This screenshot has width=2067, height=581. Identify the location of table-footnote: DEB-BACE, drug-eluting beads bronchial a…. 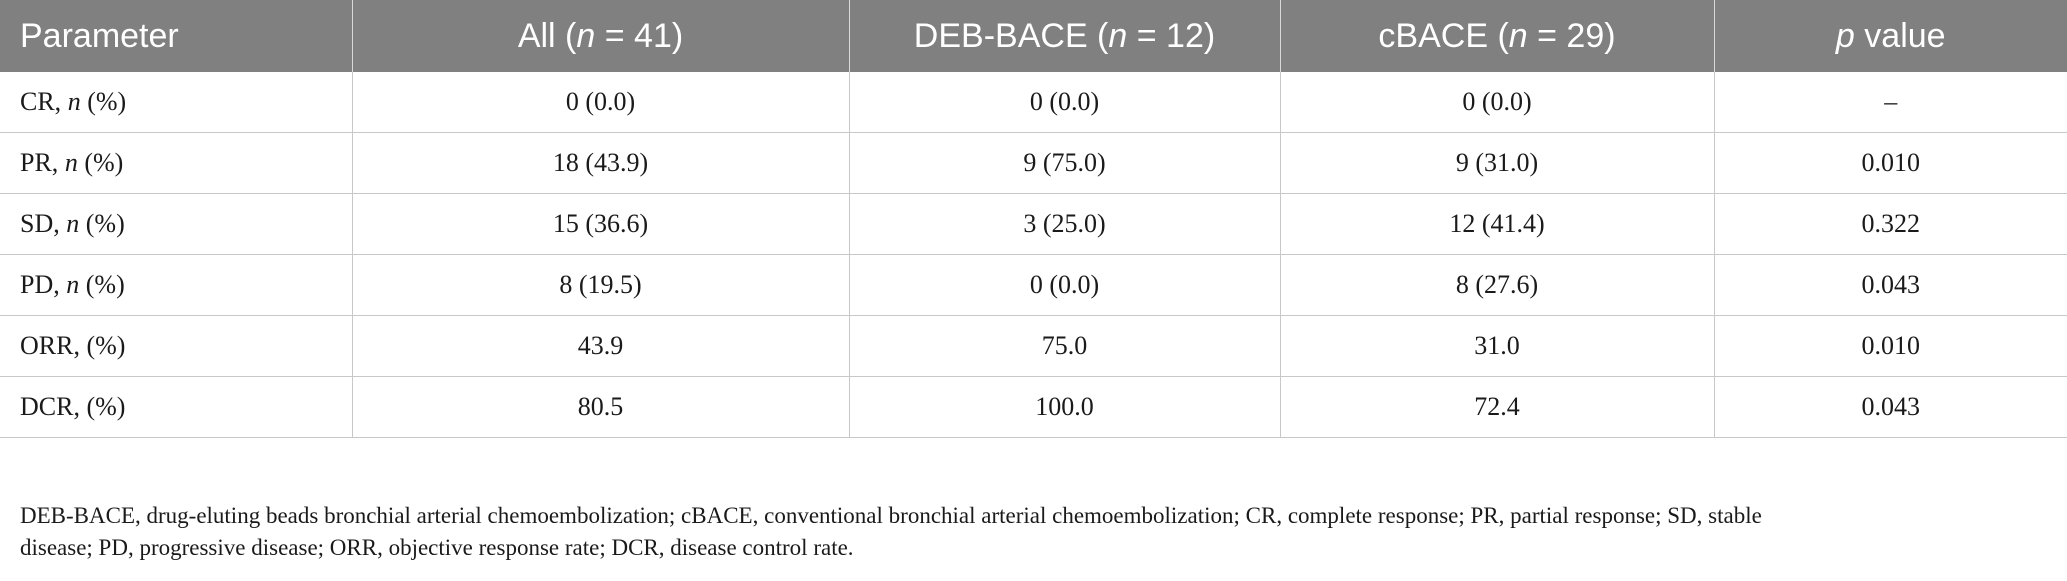
(1030, 532).